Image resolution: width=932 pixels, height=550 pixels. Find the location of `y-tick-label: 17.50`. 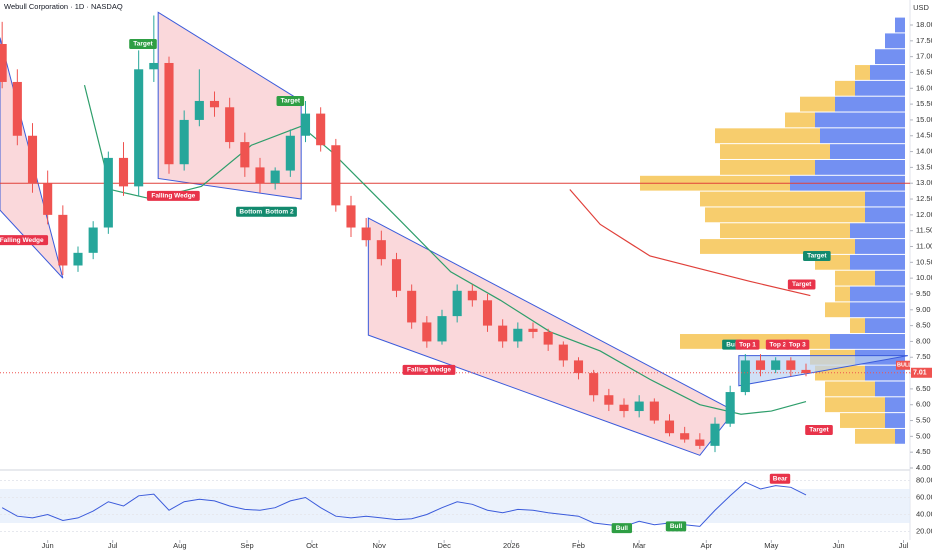

y-tick-label: 17.50 is located at coordinates (924, 40).